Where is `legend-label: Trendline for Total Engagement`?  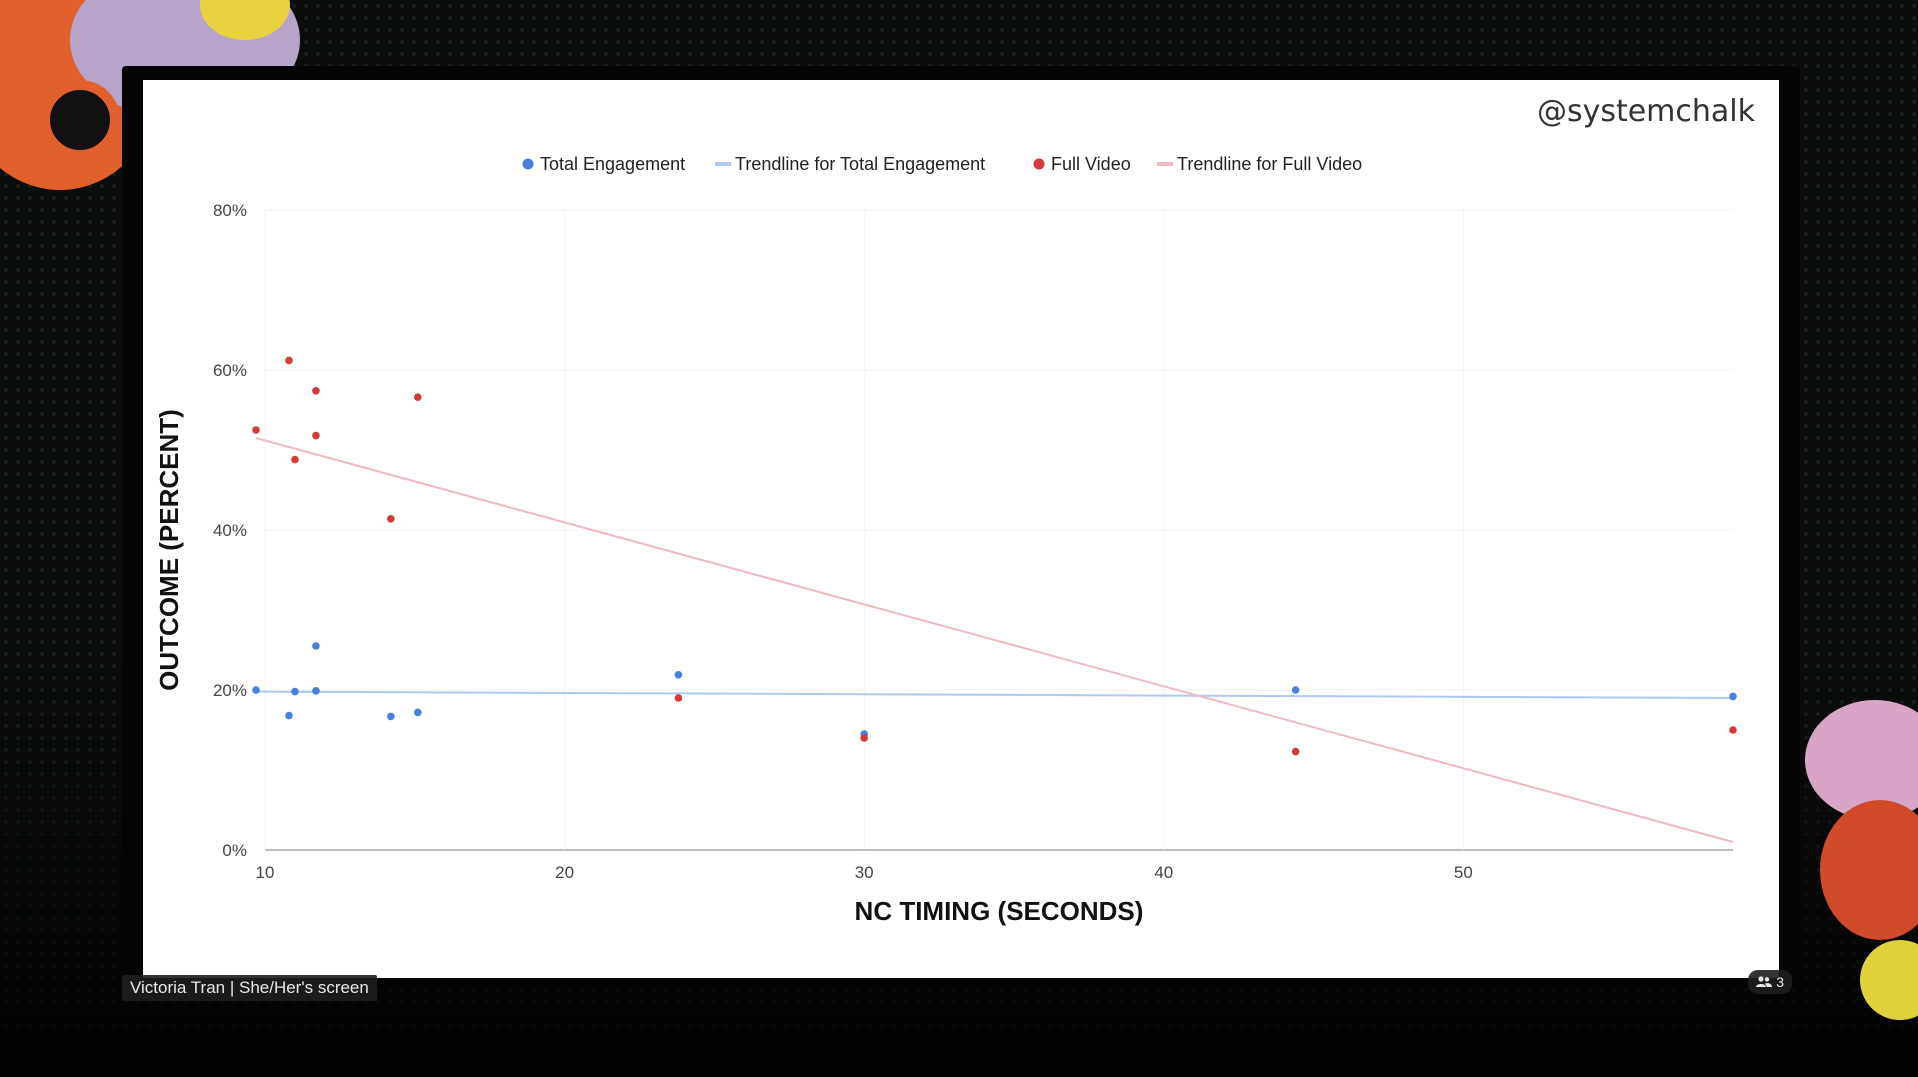
legend-label: Trendline for Total Engagement is located at coordinates (860, 164).